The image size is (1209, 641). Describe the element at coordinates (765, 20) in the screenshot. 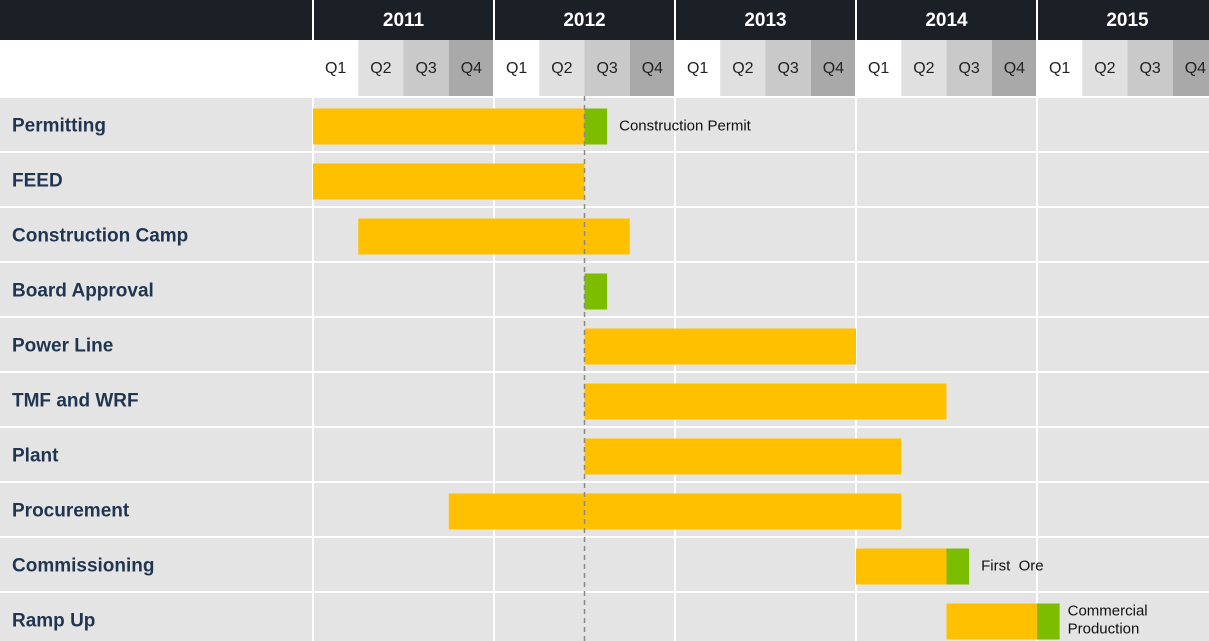

I see `year-label: 2013` at that location.